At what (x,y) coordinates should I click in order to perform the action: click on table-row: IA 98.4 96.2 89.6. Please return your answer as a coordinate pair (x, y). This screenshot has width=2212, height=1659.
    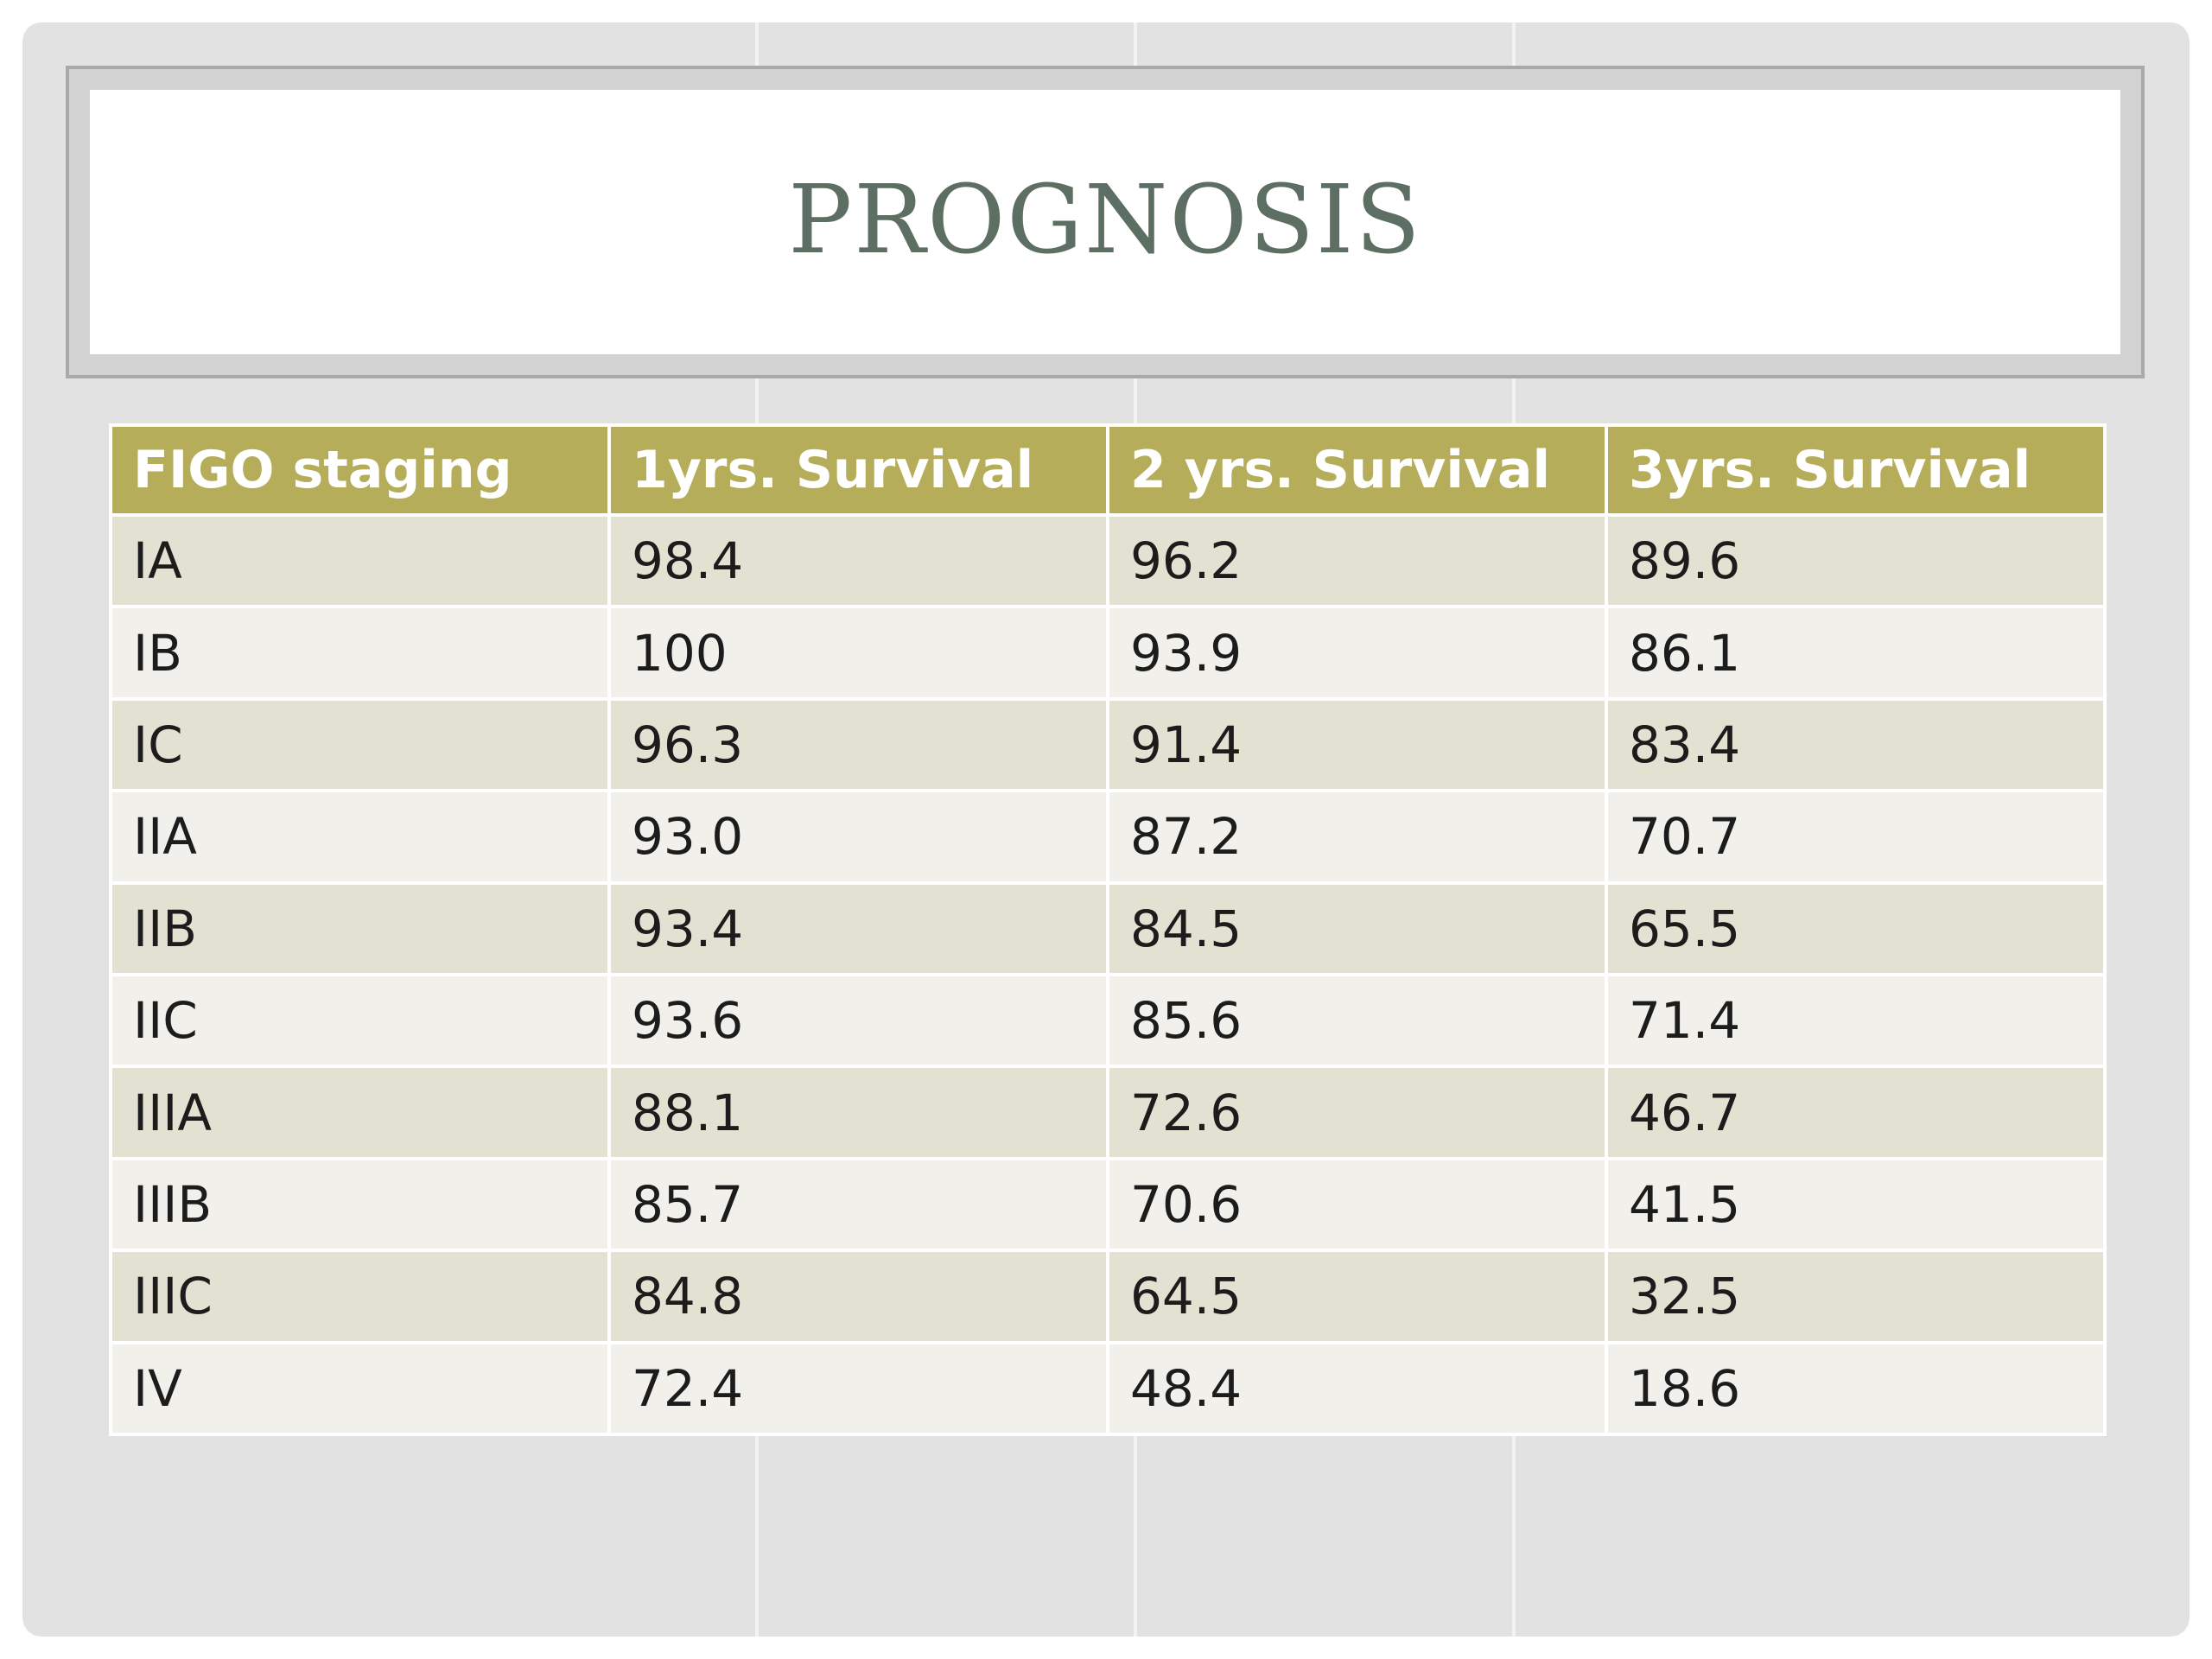
    Looking at the image, I should click on (1108, 560).